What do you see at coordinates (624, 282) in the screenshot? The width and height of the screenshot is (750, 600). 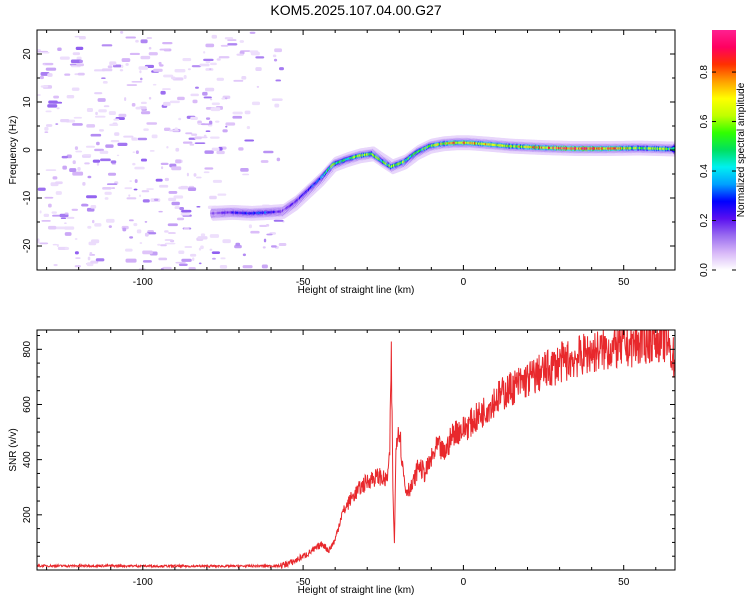 I see `x-tick-label: 50` at bounding box center [624, 282].